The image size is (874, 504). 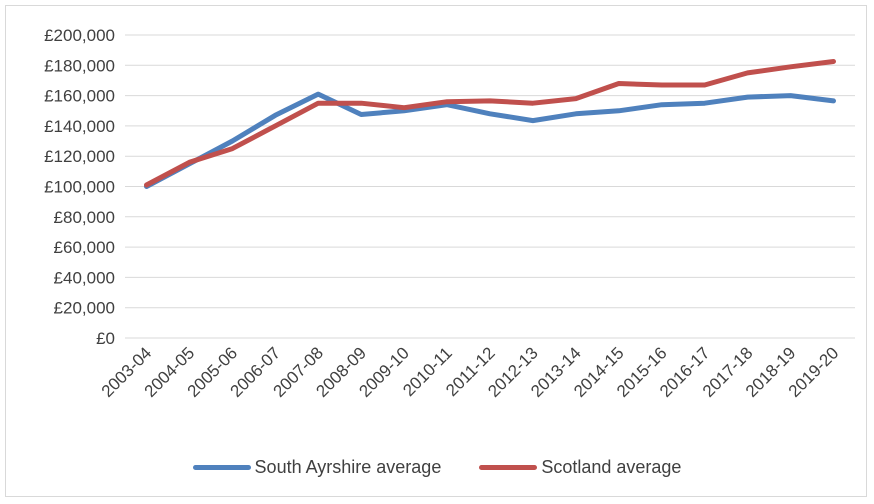 I want to click on y-tick-label: £200,000, so click(x=79, y=35).